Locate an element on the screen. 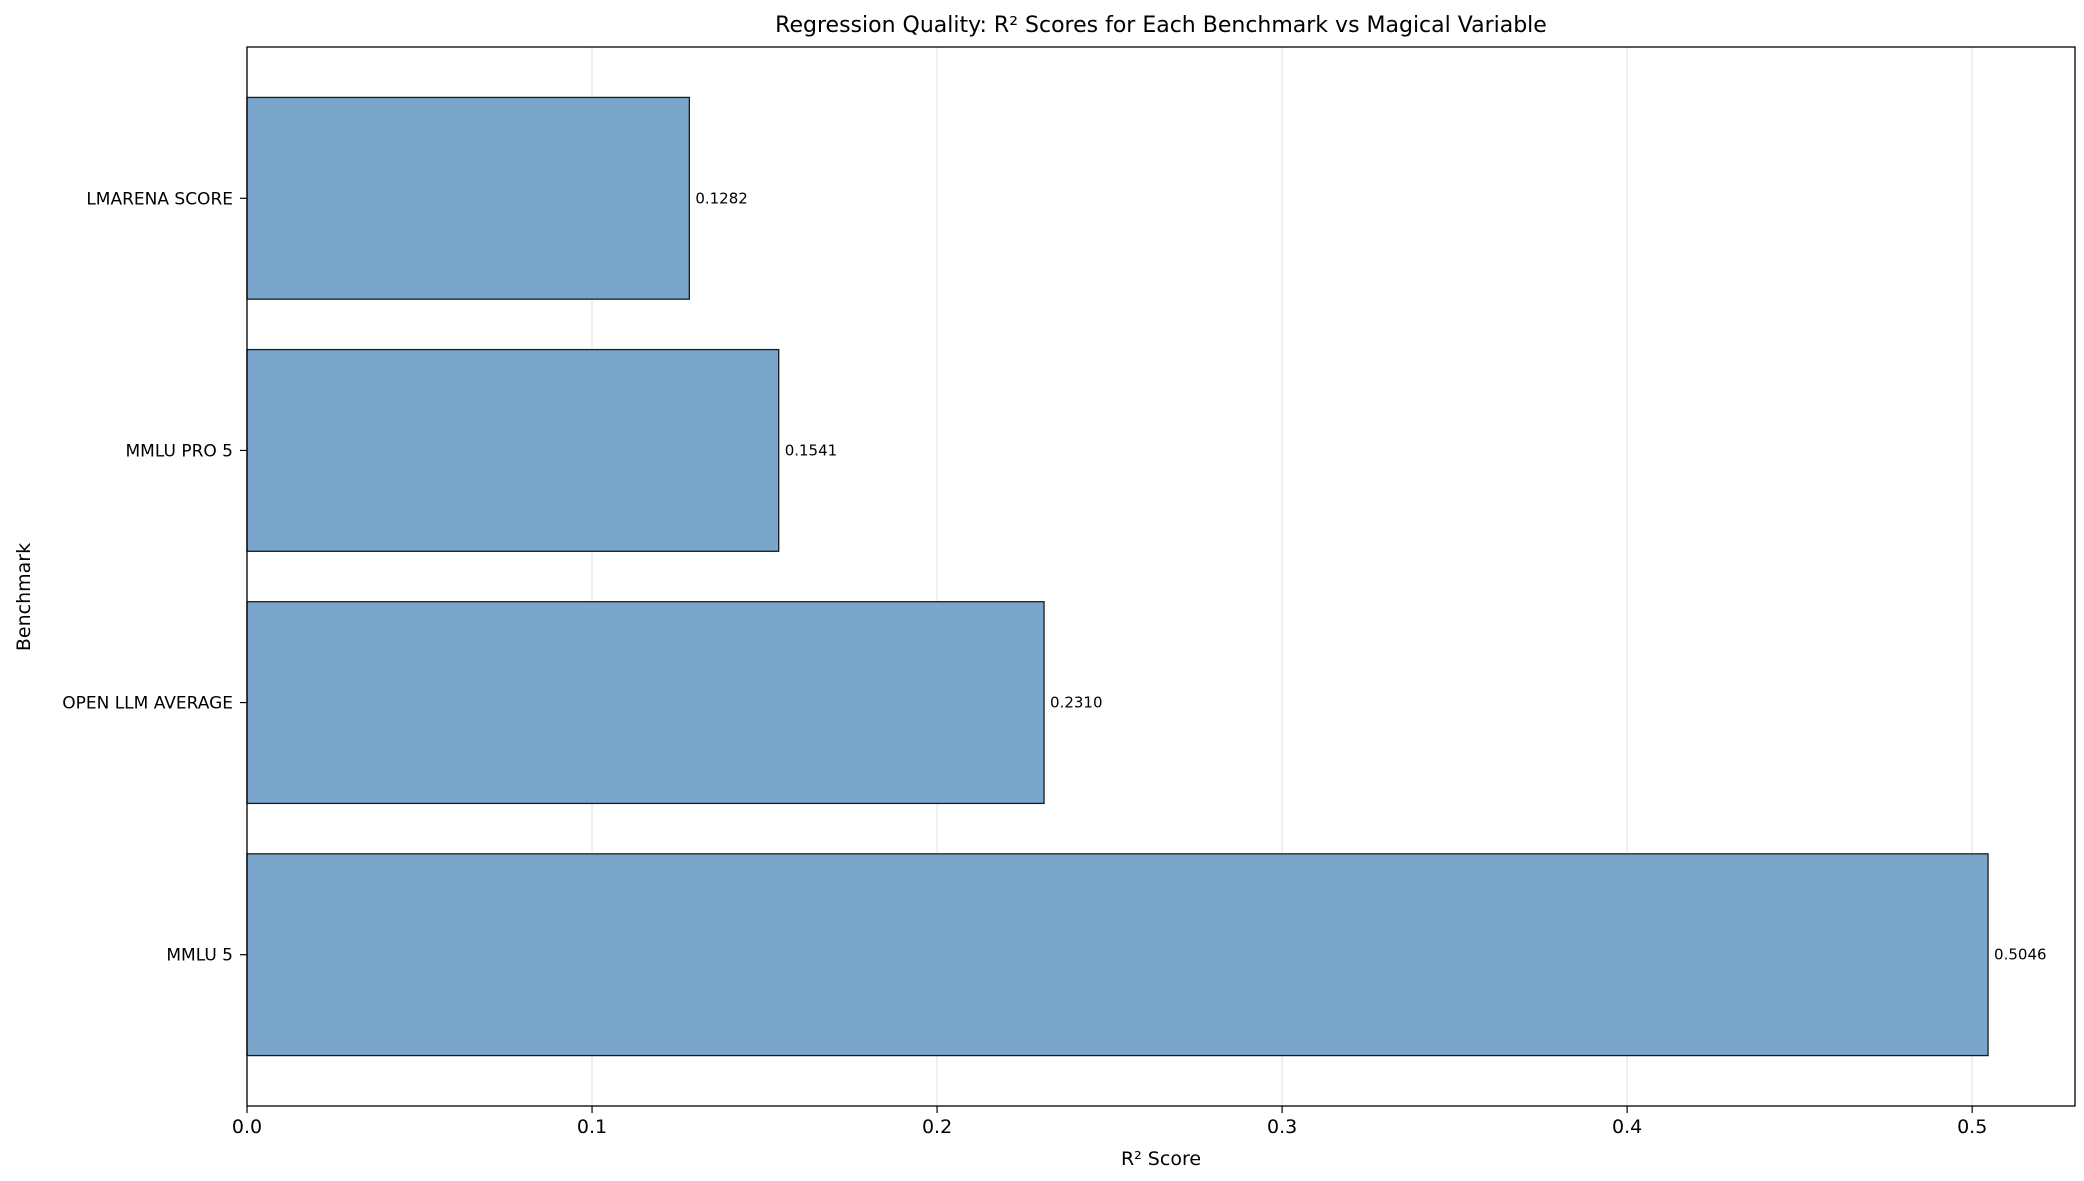 The height and width of the screenshot is (1181, 2084). x-tick-label: 0.4 is located at coordinates (1627, 1127).